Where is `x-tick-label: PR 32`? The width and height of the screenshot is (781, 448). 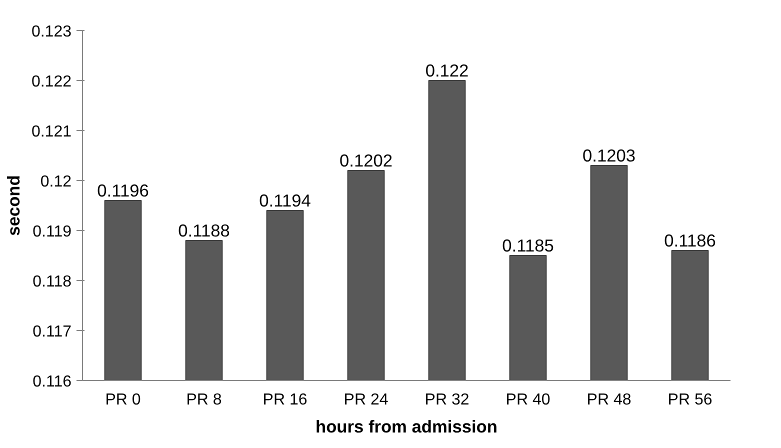 x-tick-label: PR 32 is located at coordinates (447, 400).